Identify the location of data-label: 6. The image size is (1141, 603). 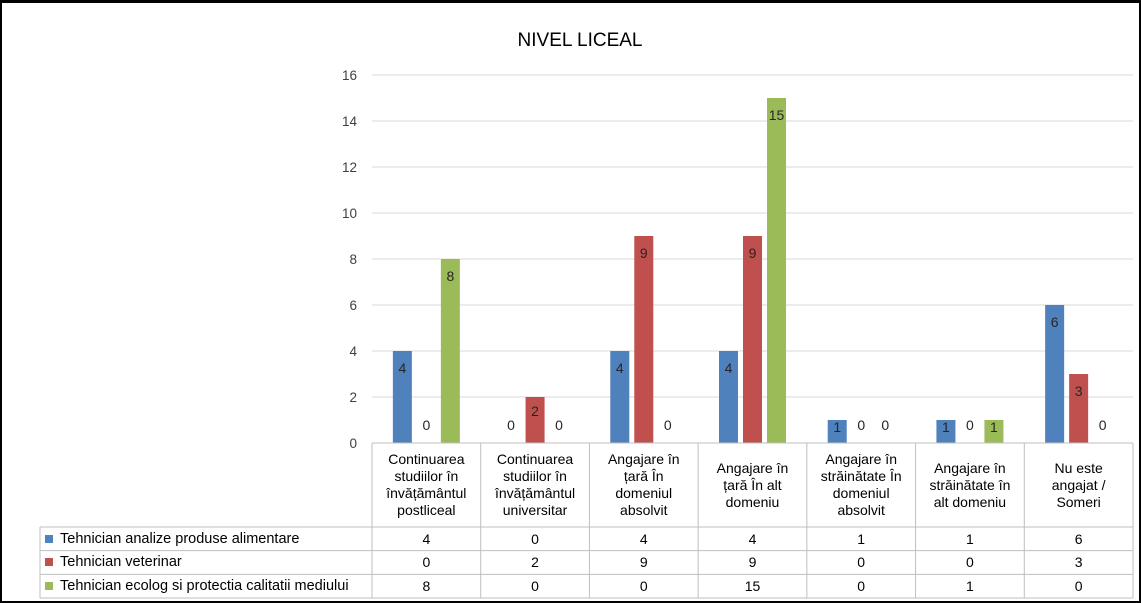
(1055, 322).